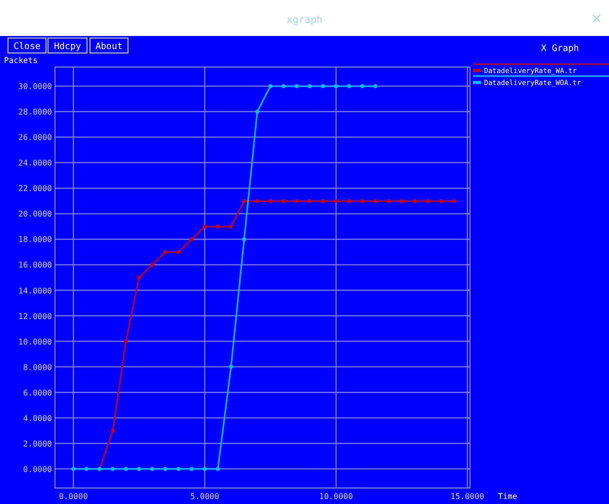 Image resolution: width=609 pixels, height=504 pixels. What do you see at coordinates (37, 393) in the screenshot?
I see `y-tick-label: 6.0000` at bounding box center [37, 393].